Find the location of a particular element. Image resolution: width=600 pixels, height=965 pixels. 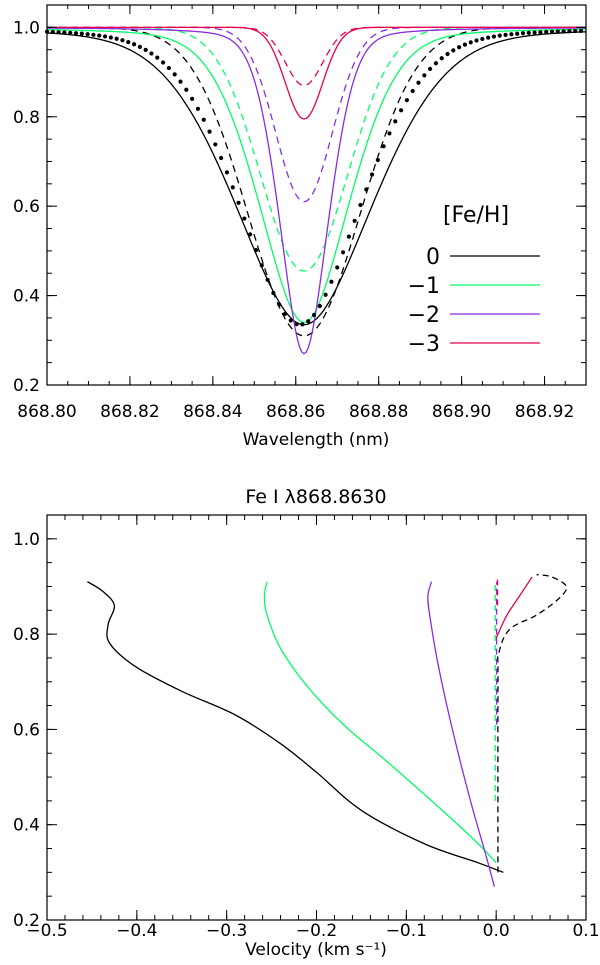

bottom-y-tick-label: 0.4 is located at coordinates (26, 826).